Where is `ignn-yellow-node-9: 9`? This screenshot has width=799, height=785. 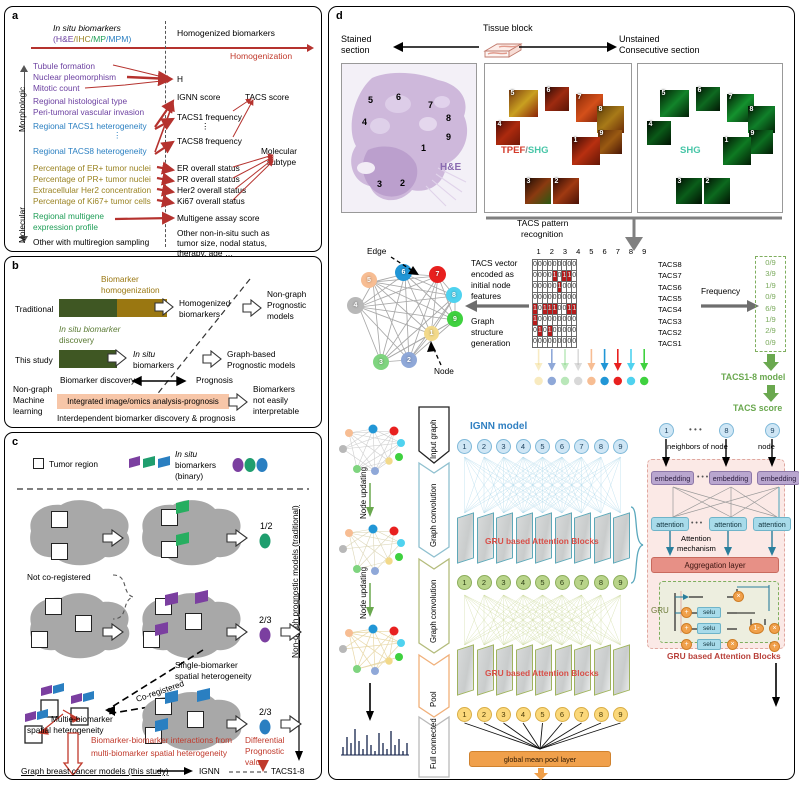
ignn-yellow-node-9: 9 is located at coordinates (620, 714).